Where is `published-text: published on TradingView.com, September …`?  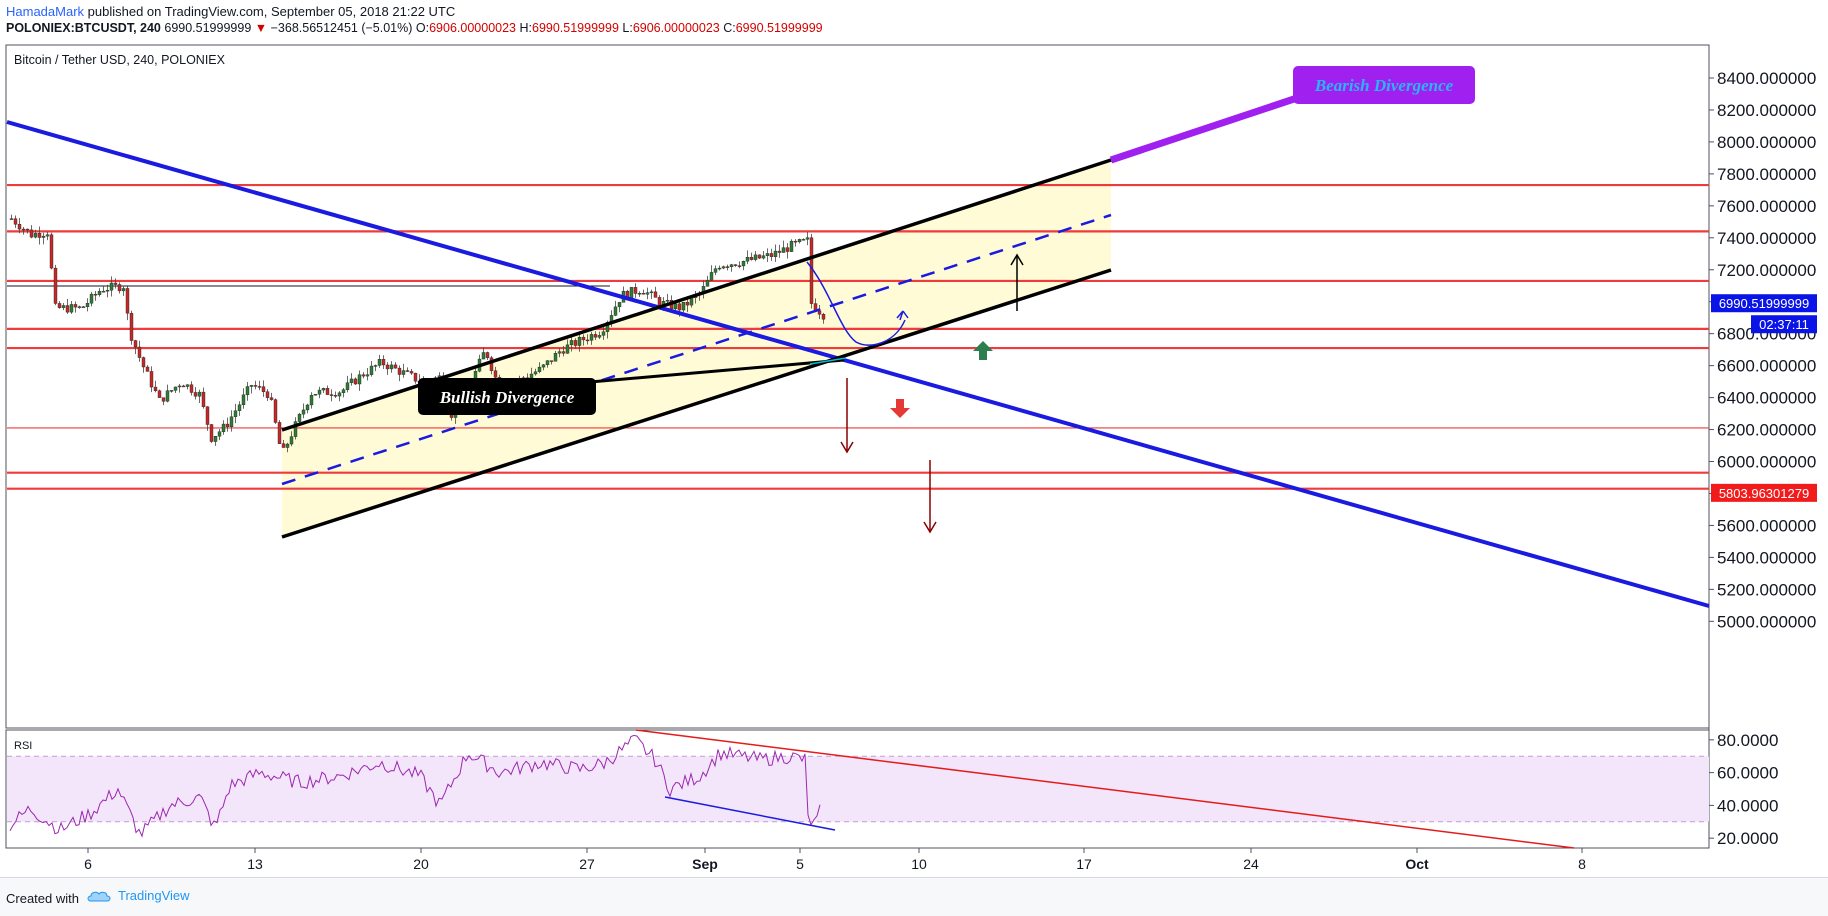
published-text: published on TradingView.com, September … is located at coordinates (271, 11).